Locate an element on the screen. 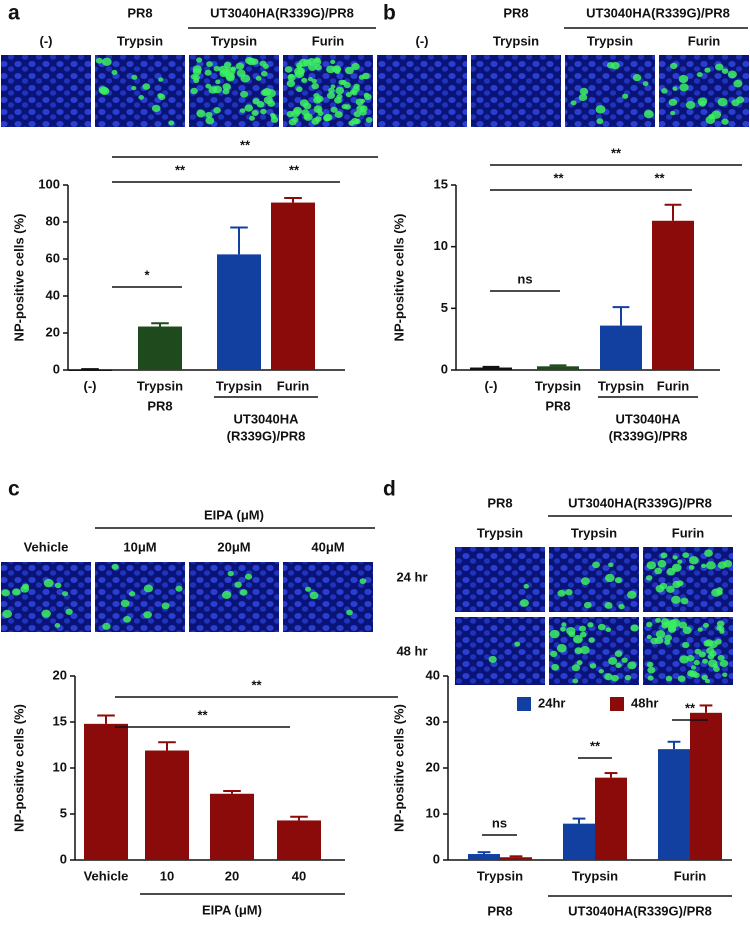  group-label: EIPA (μM) is located at coordinates (232, 909).